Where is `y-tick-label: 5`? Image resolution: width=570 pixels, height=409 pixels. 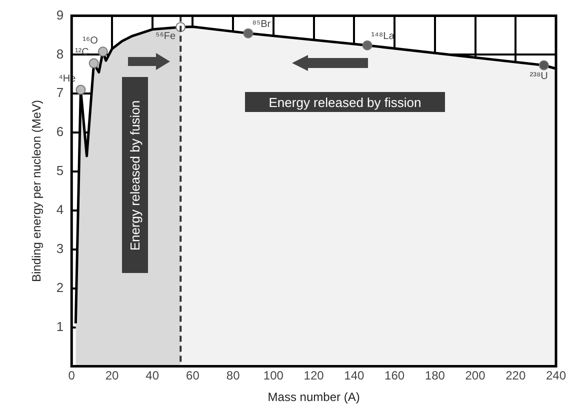
y-tick-label: 5 is located at coordinates (60, 170).